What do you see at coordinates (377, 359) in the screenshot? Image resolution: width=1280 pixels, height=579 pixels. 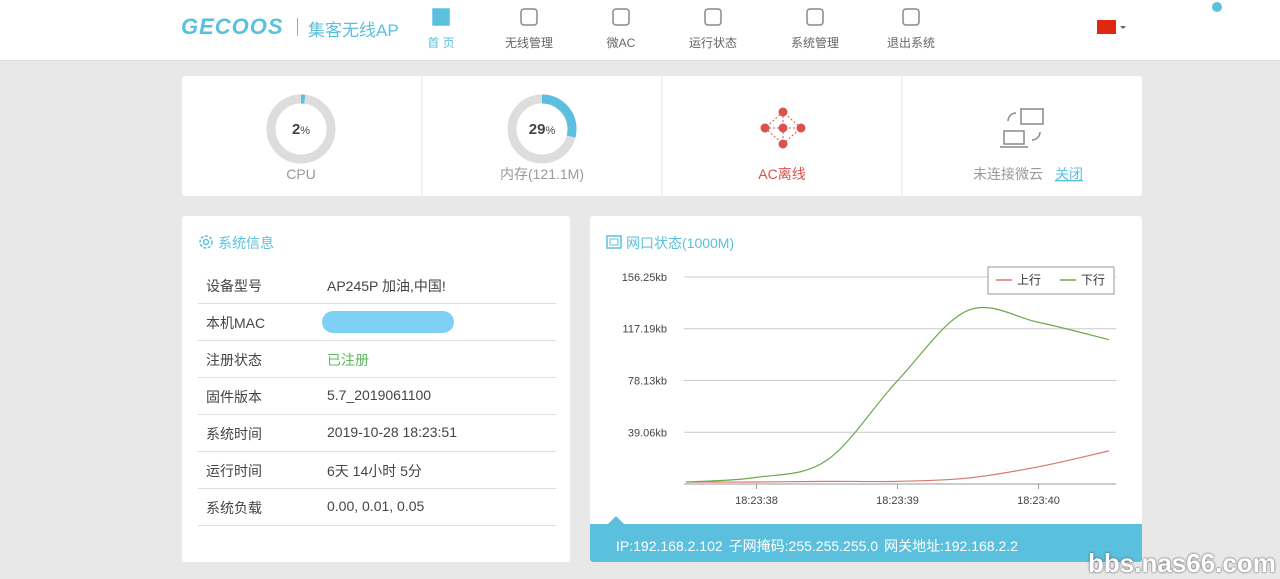 I see `info-row: 注册状态 已注册` at bounding box center [377, 359].